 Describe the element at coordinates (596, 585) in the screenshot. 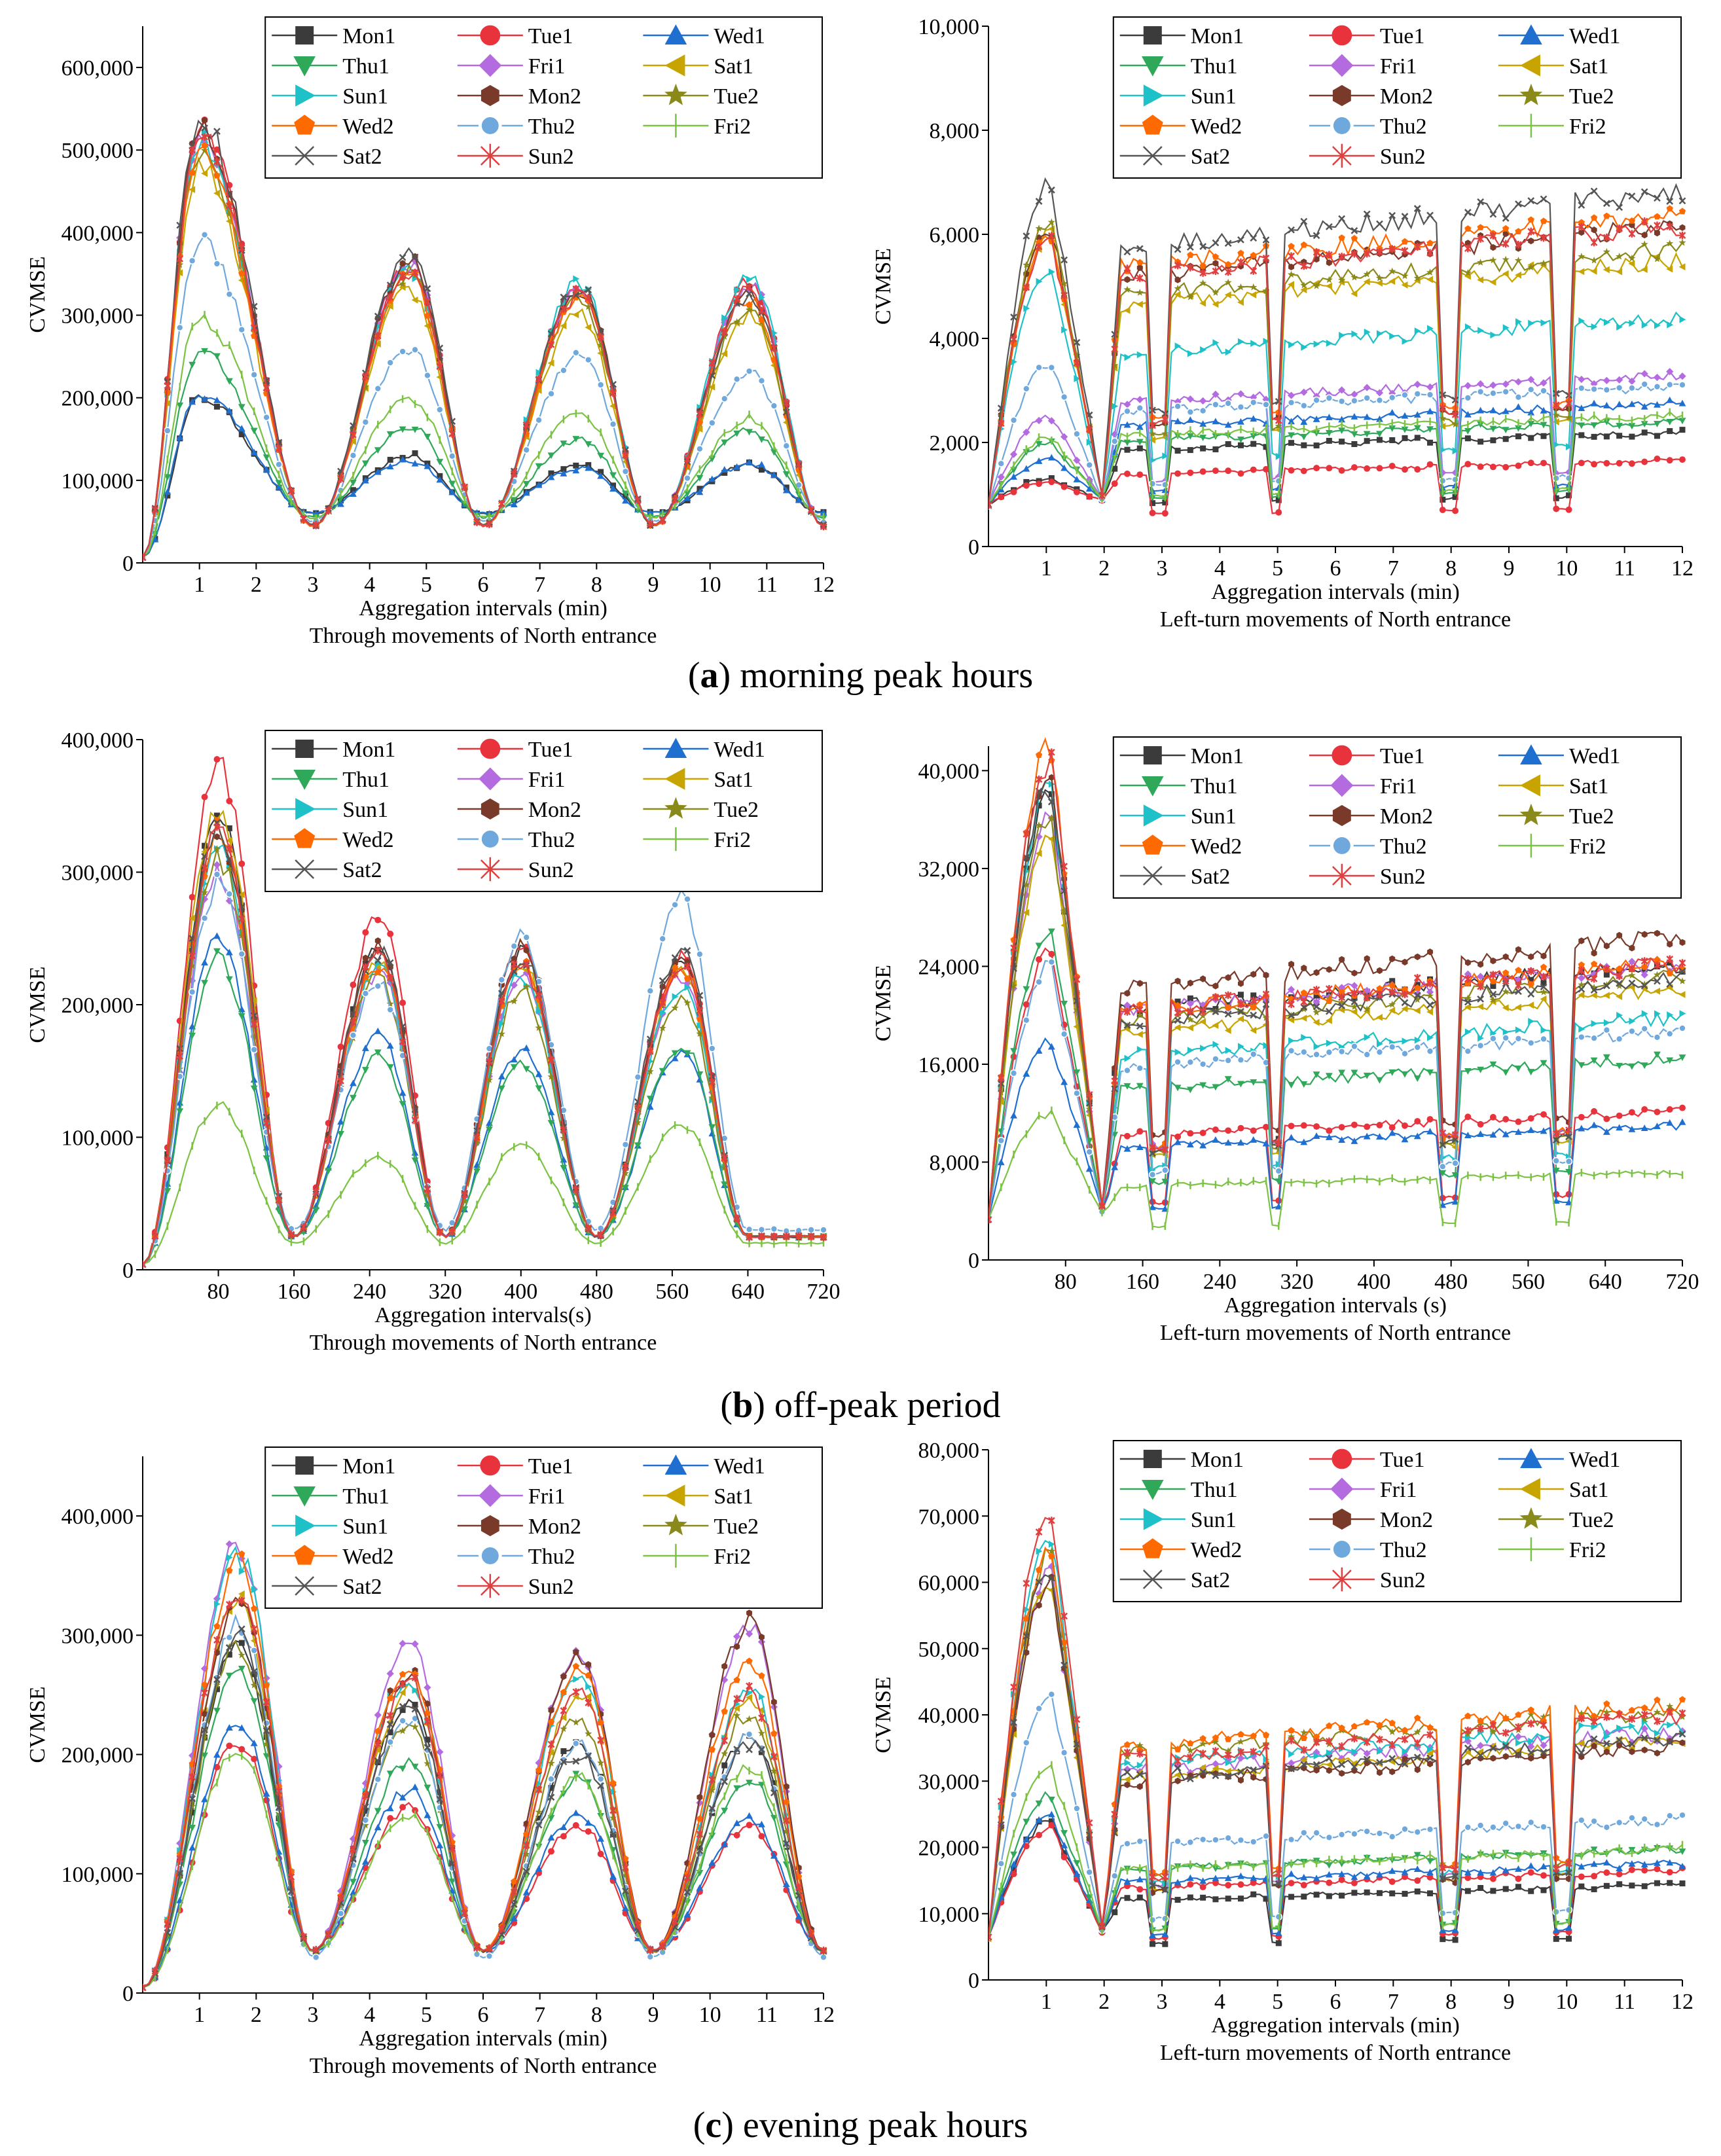

I see `x-tick-label: 8` at that location.